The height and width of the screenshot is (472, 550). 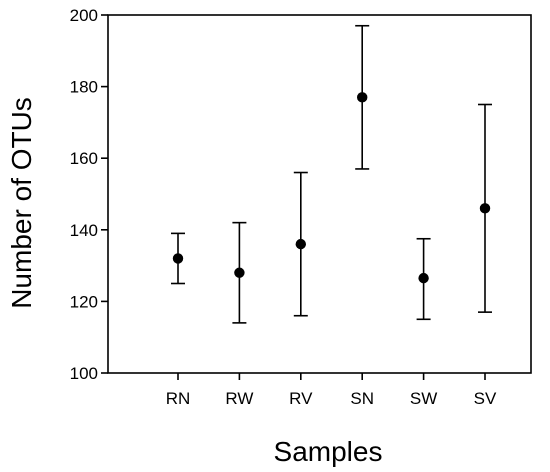 I want to click on y-tick-label: 200, so click(x=84, y=15).